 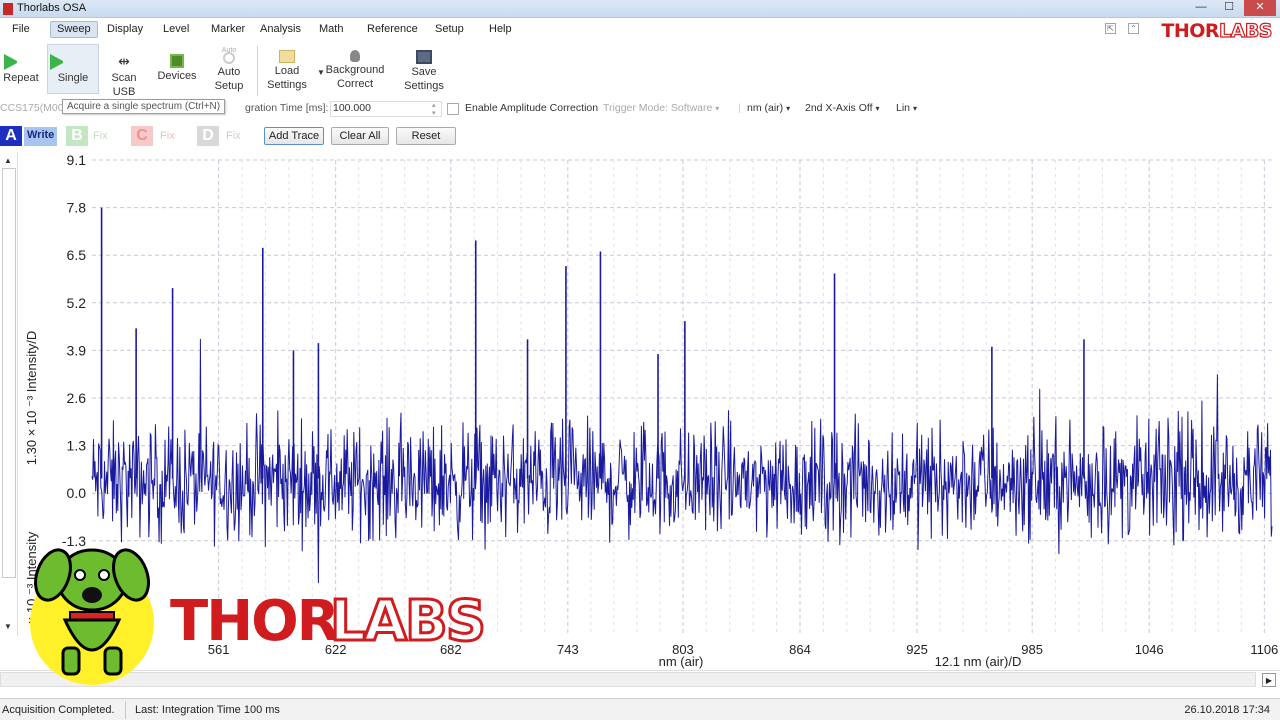 I want to click on single-tooltip: Acquire a single spectrum (Ctrl+N), so click(x=144, y=106).